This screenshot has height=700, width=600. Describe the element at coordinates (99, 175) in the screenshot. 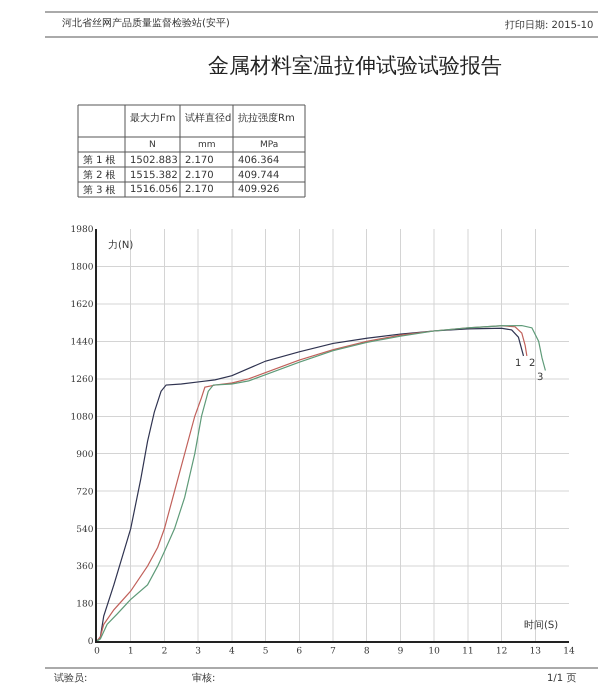

I see `text: 第 2 根` at that location.